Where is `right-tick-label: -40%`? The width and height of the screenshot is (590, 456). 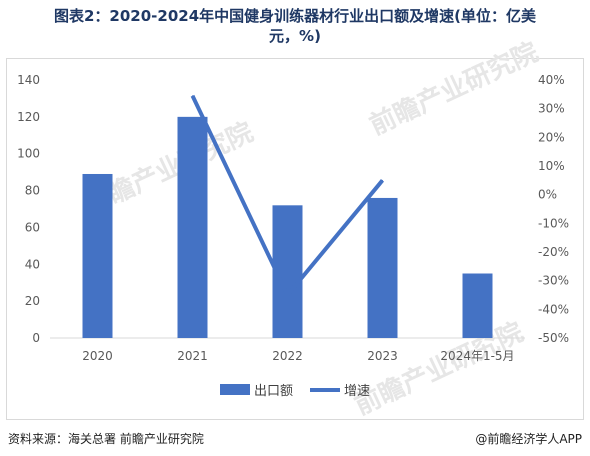
right-tick-label: -40% is located at coordinates (553, 309).